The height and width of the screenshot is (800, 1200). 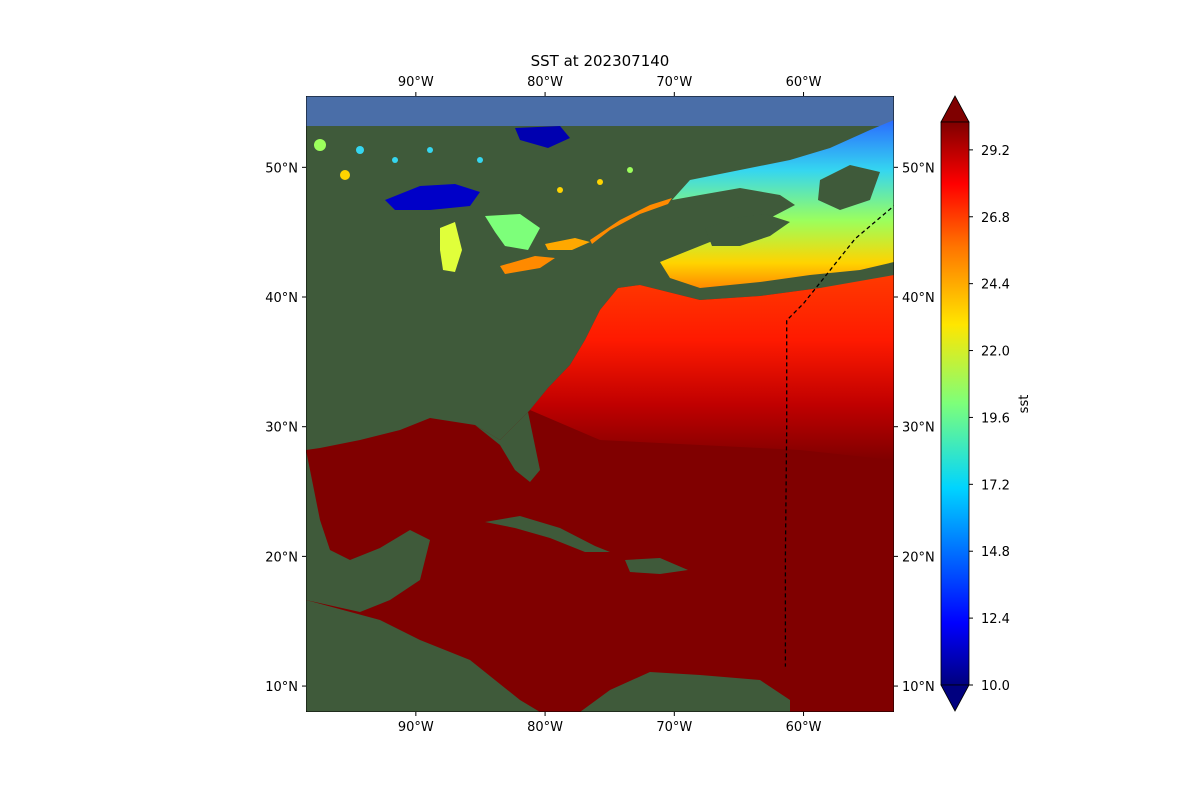 What do you see at coordinates (955, 109) in the screenshot?
I see `colorbar-extend-max` at bounding box center [955, 109].